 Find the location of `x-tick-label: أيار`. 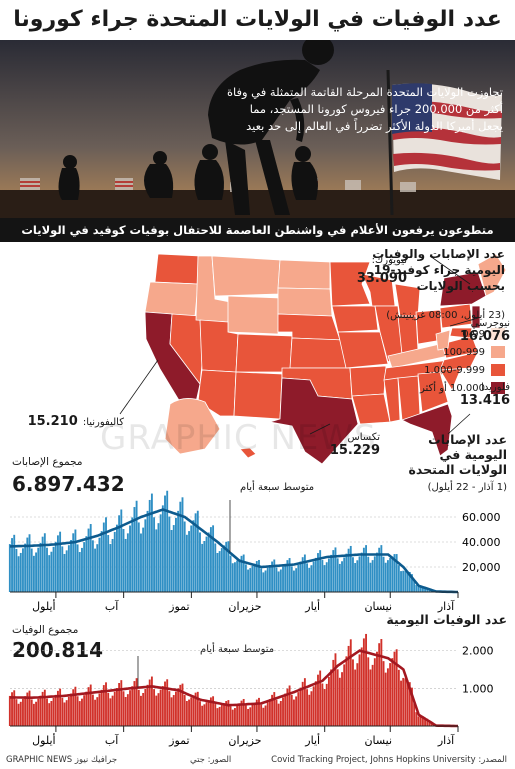

x-tick-label: أيار is located at coordinates (312, 740).